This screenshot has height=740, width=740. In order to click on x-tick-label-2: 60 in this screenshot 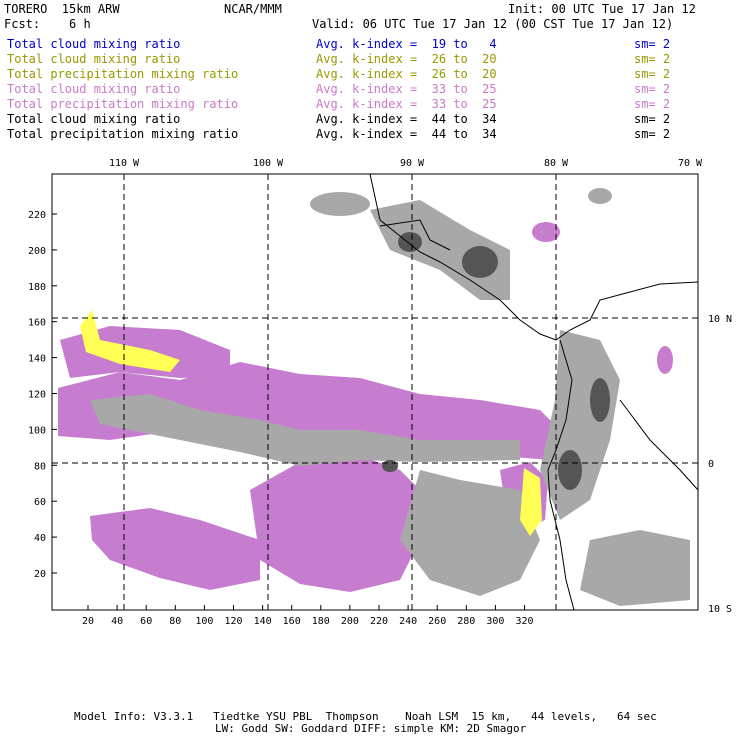, I will do `click(146, 621)`.